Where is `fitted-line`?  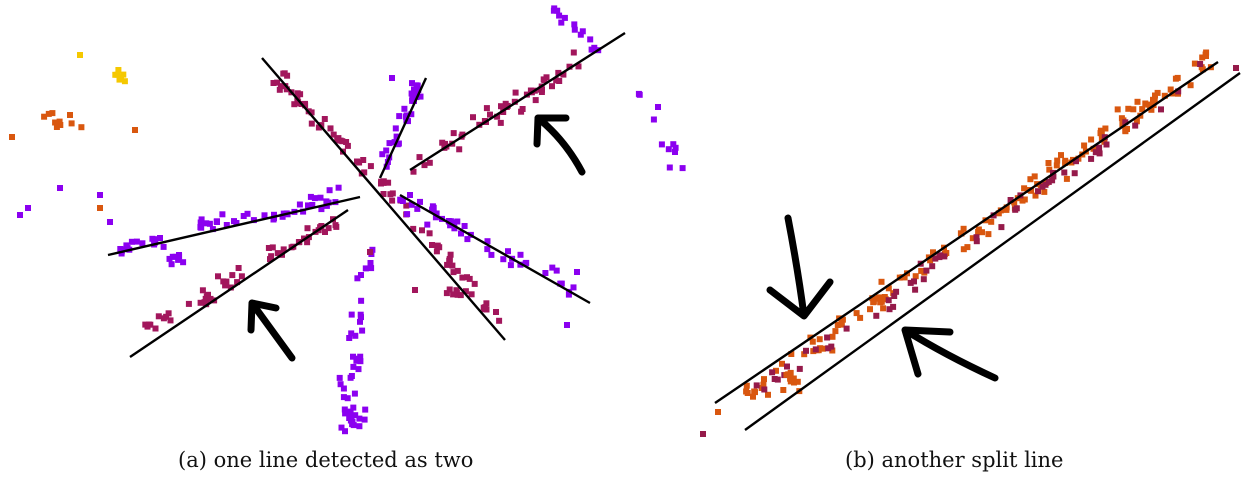 fitted-line is located at coordinates (239, 283).